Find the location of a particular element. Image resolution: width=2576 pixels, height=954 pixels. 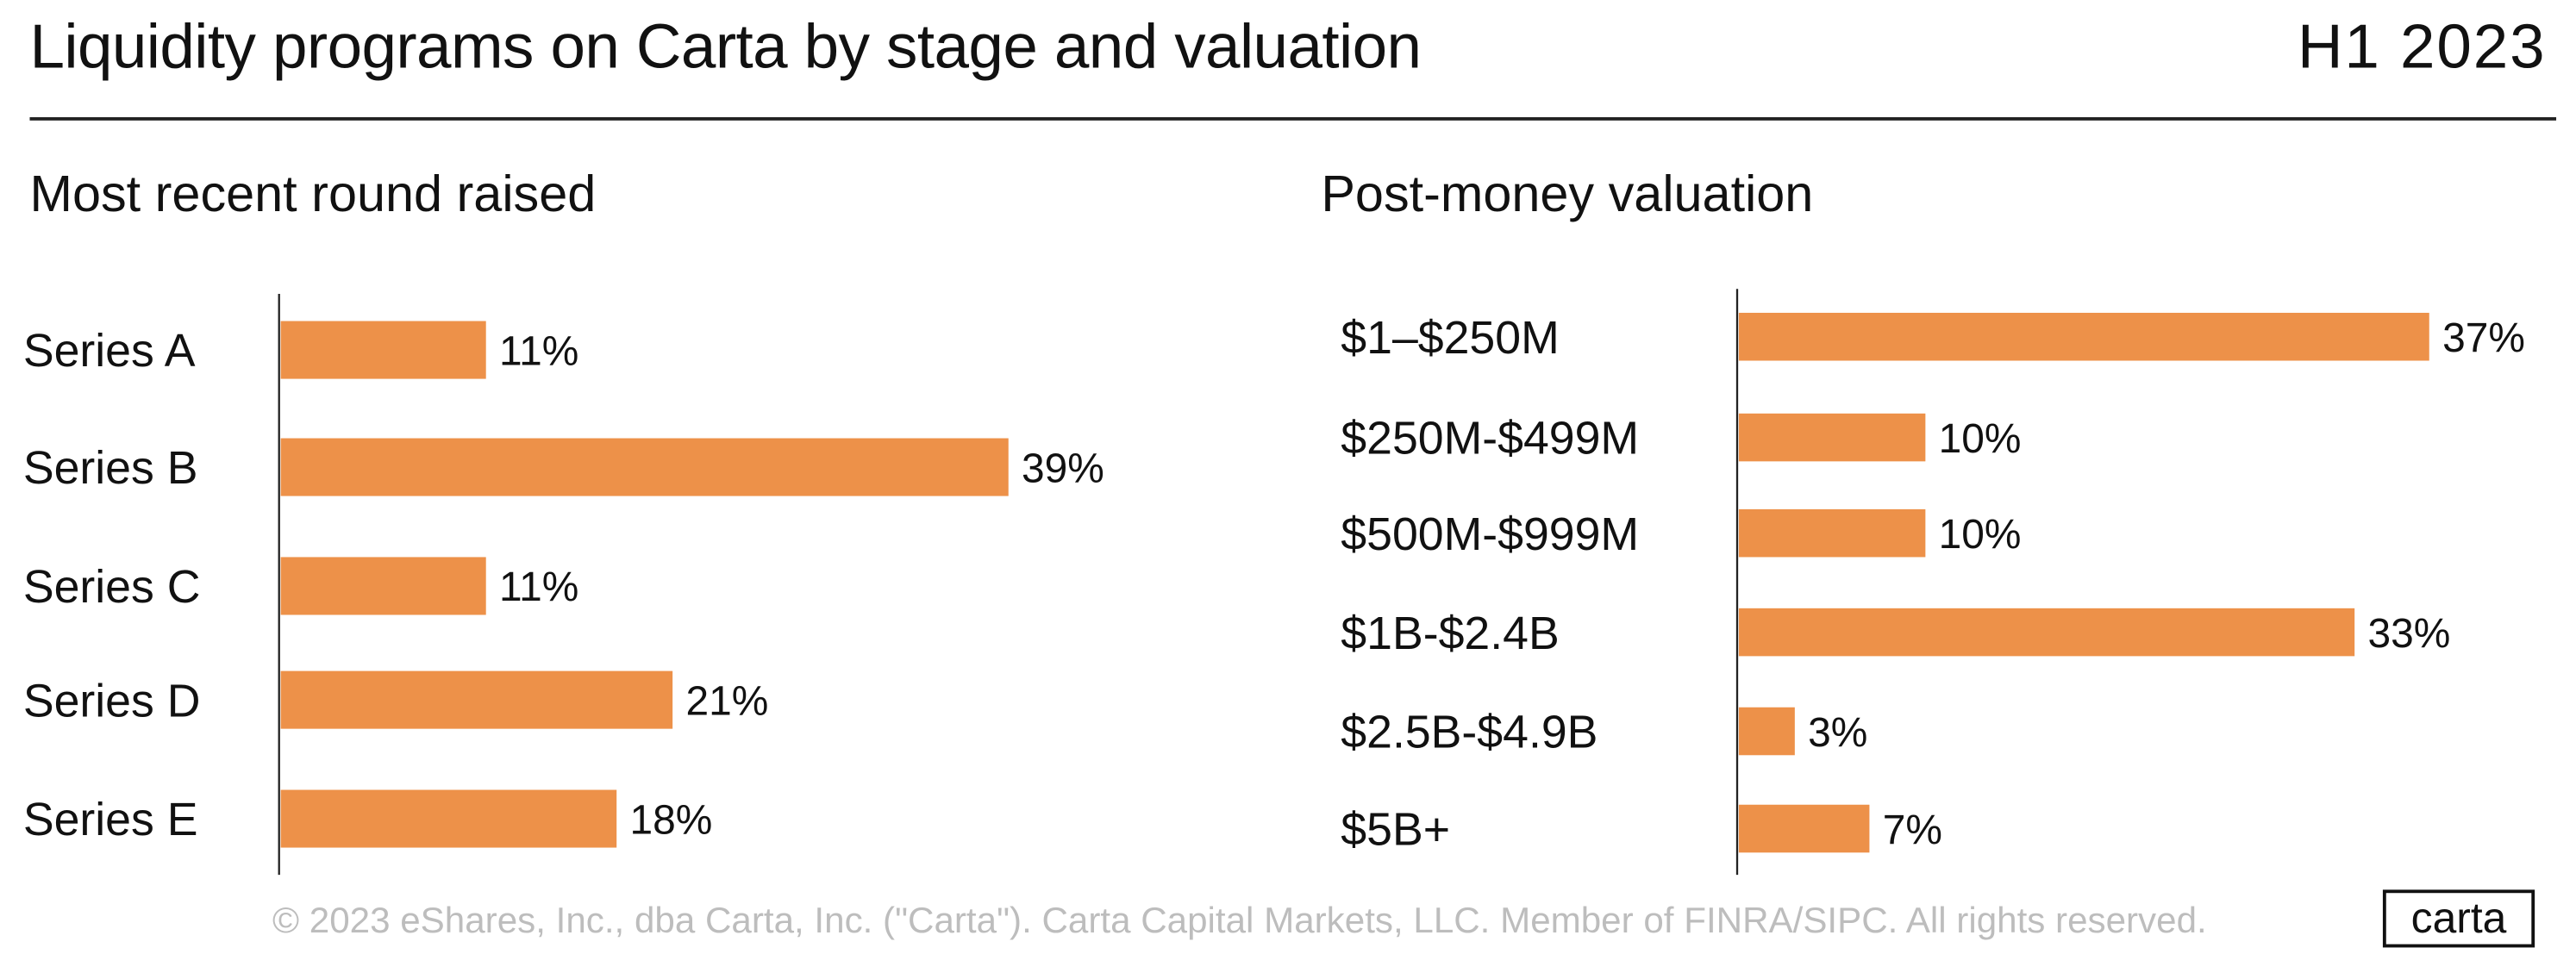

category-label: $500M-$999M is located at coordinates (1490, 534).